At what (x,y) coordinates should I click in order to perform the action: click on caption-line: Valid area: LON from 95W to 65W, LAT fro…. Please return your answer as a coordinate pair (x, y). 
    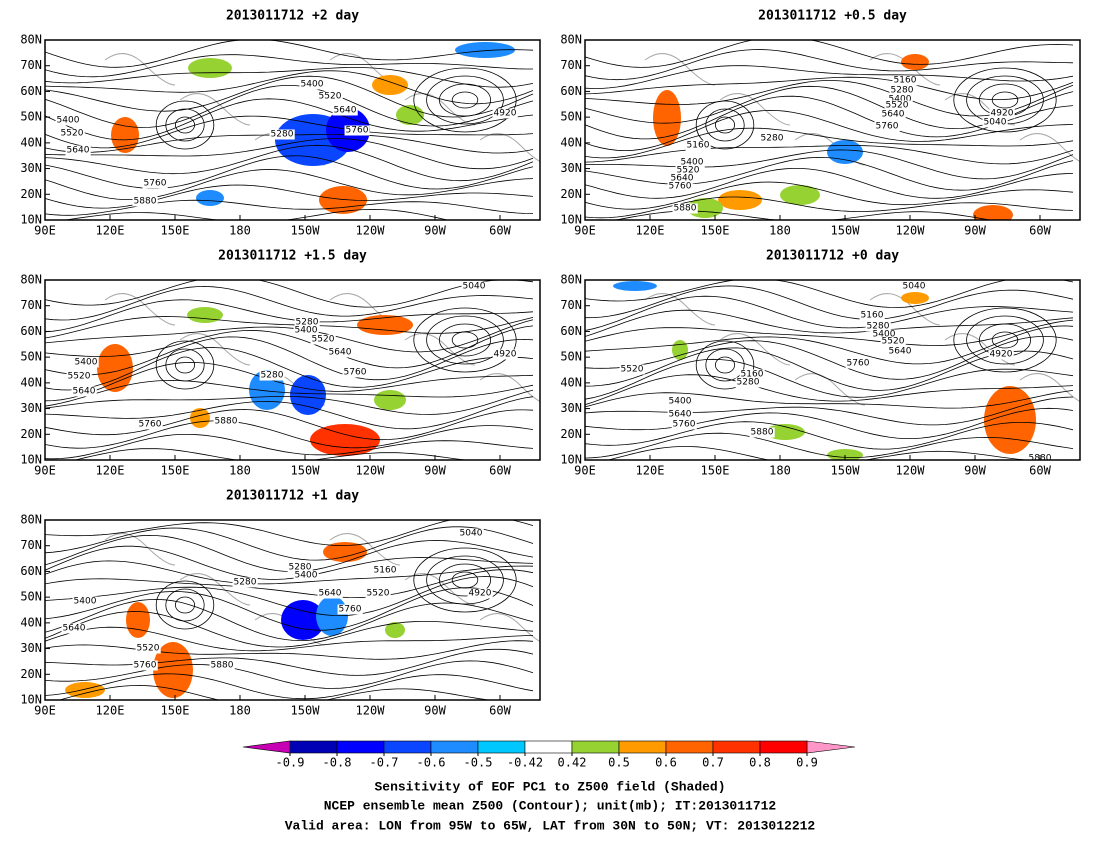
    Looking at the image, I should click on (550, 825).